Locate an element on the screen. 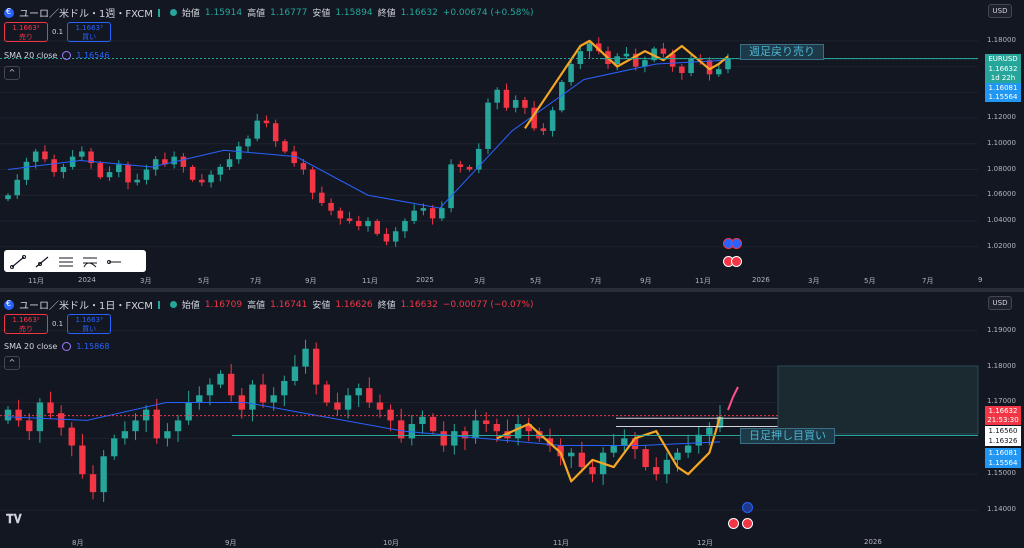 Image resolution: width=1024 pixels, height=548 pixels. price-tick-label: 1.17000 is located at coordinates (1001, 401).